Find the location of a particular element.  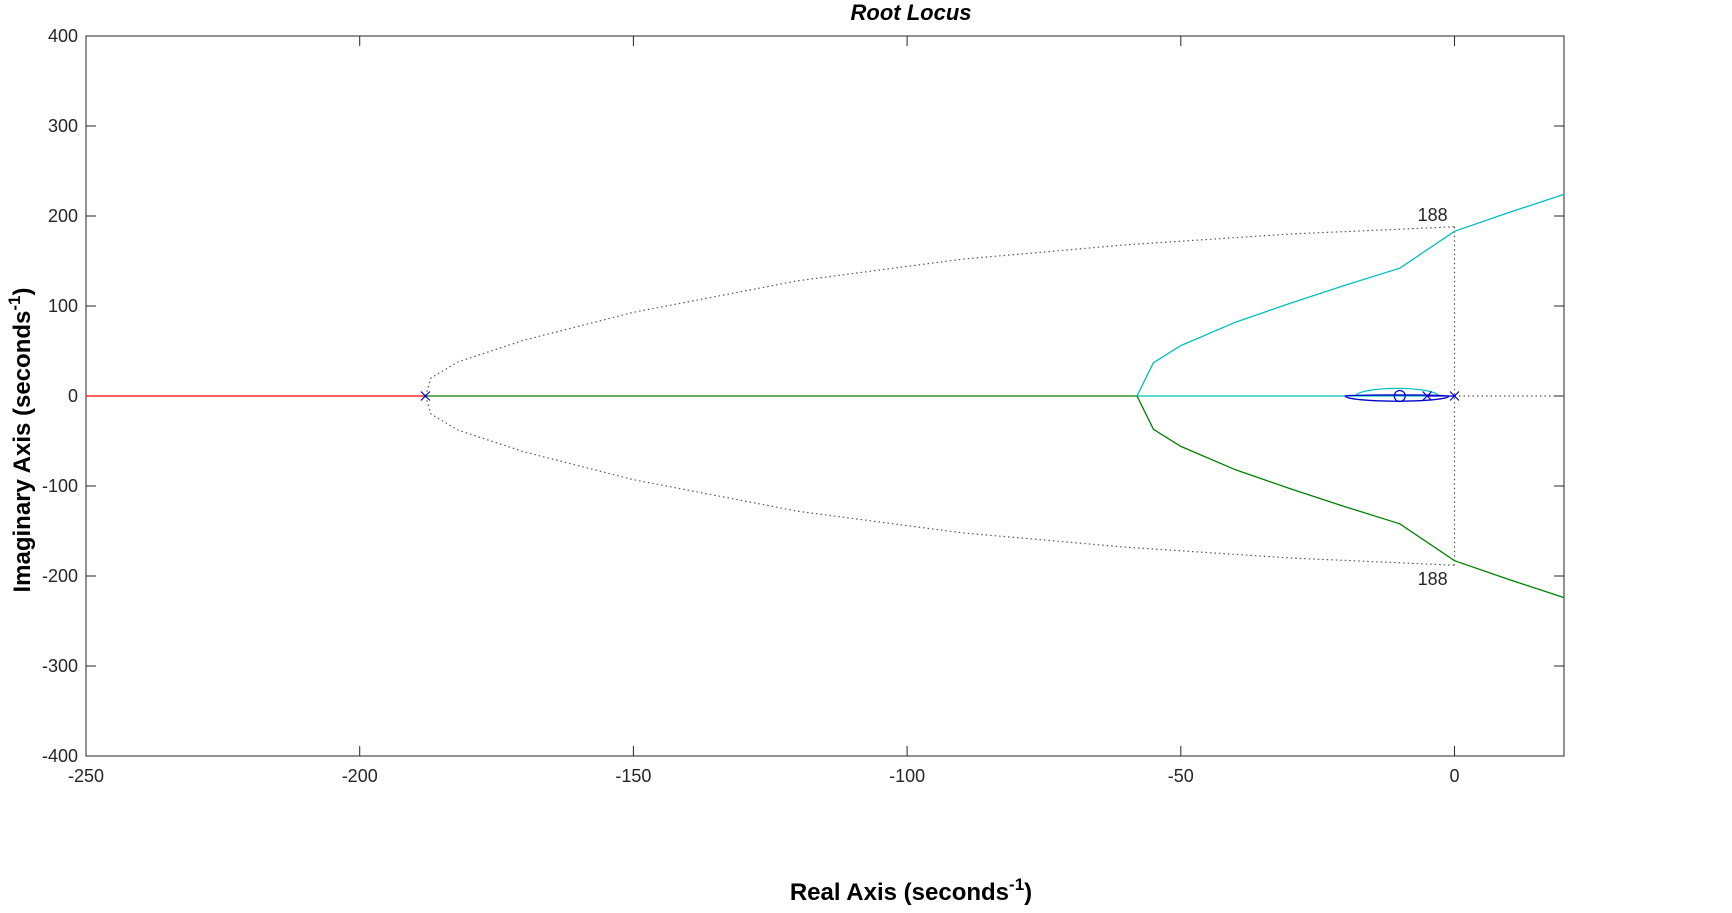

gain-annotations: 188 188 is located at coordinates (1433, 397).